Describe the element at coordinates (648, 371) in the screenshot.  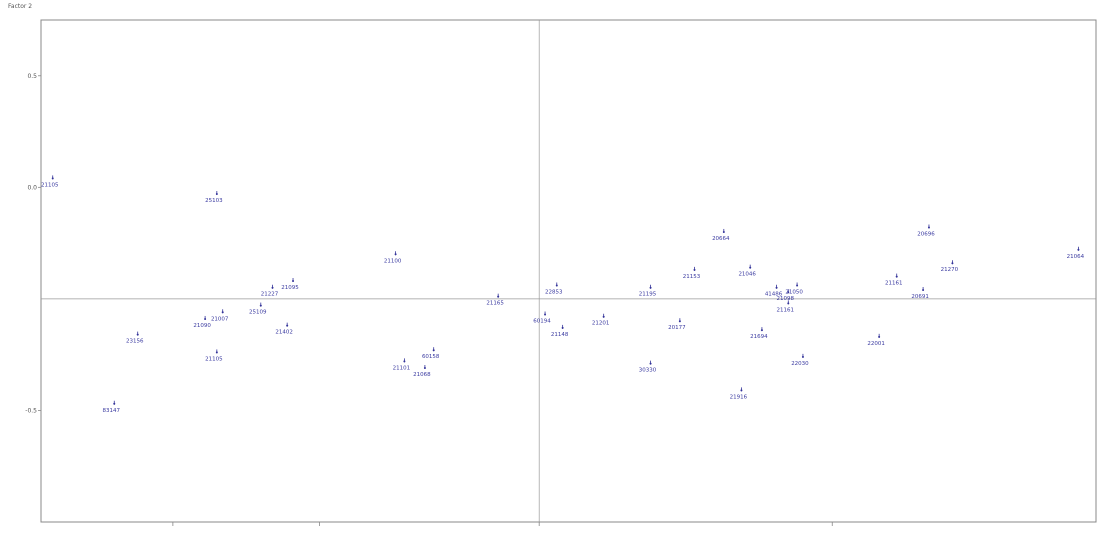
I see `point-label: 30330` at that location.